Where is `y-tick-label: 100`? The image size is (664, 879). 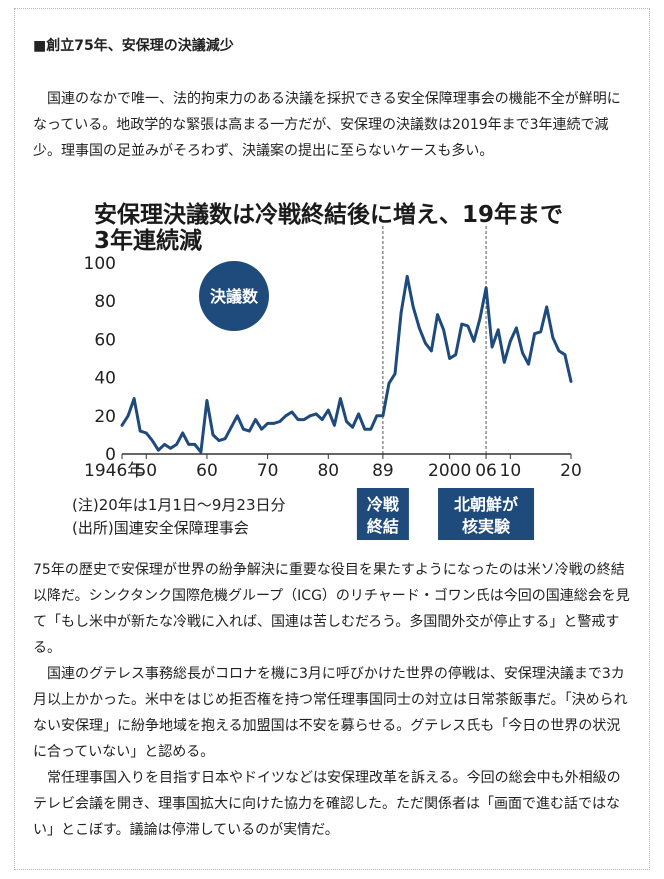
y-tick-label: 100 is located at coordinates (100, 264).